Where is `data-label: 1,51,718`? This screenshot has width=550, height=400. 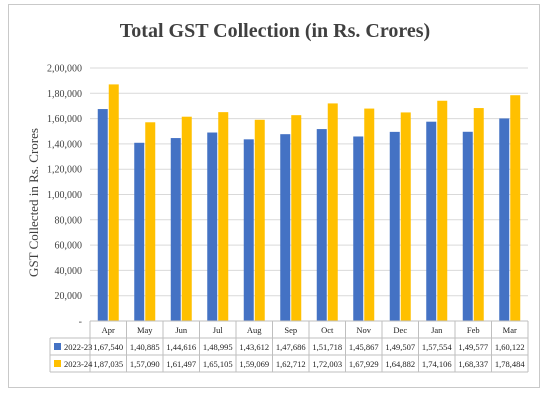
data-label: 1,51,718 is located at coordinates (327, 347).